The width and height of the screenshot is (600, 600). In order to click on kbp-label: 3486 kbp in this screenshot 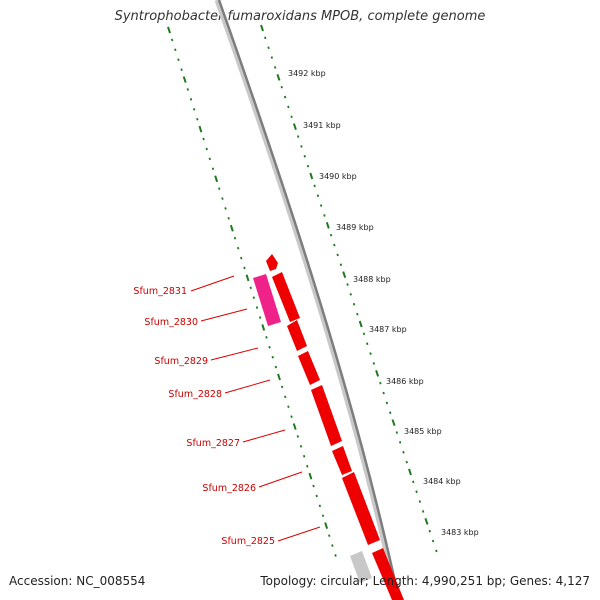, I will do `click(405, 381)`.